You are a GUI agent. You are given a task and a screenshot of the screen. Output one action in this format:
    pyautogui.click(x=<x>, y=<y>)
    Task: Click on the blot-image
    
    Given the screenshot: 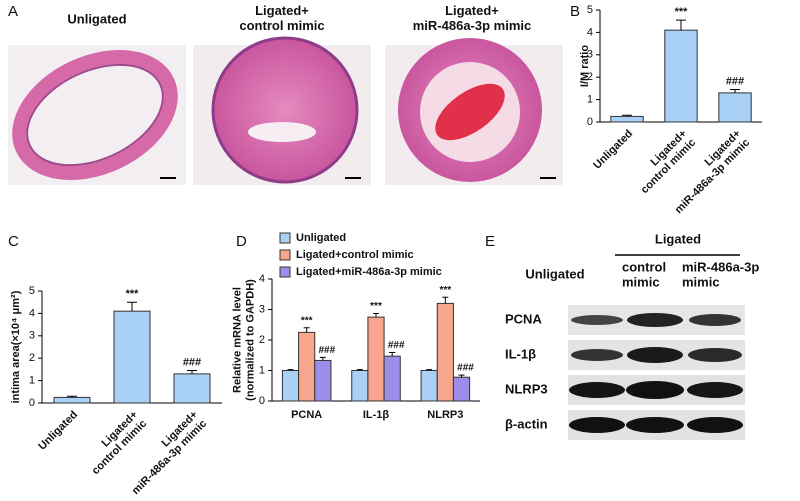 What is the action you would take?
    pyautogui.click(x=656, y=372)
    